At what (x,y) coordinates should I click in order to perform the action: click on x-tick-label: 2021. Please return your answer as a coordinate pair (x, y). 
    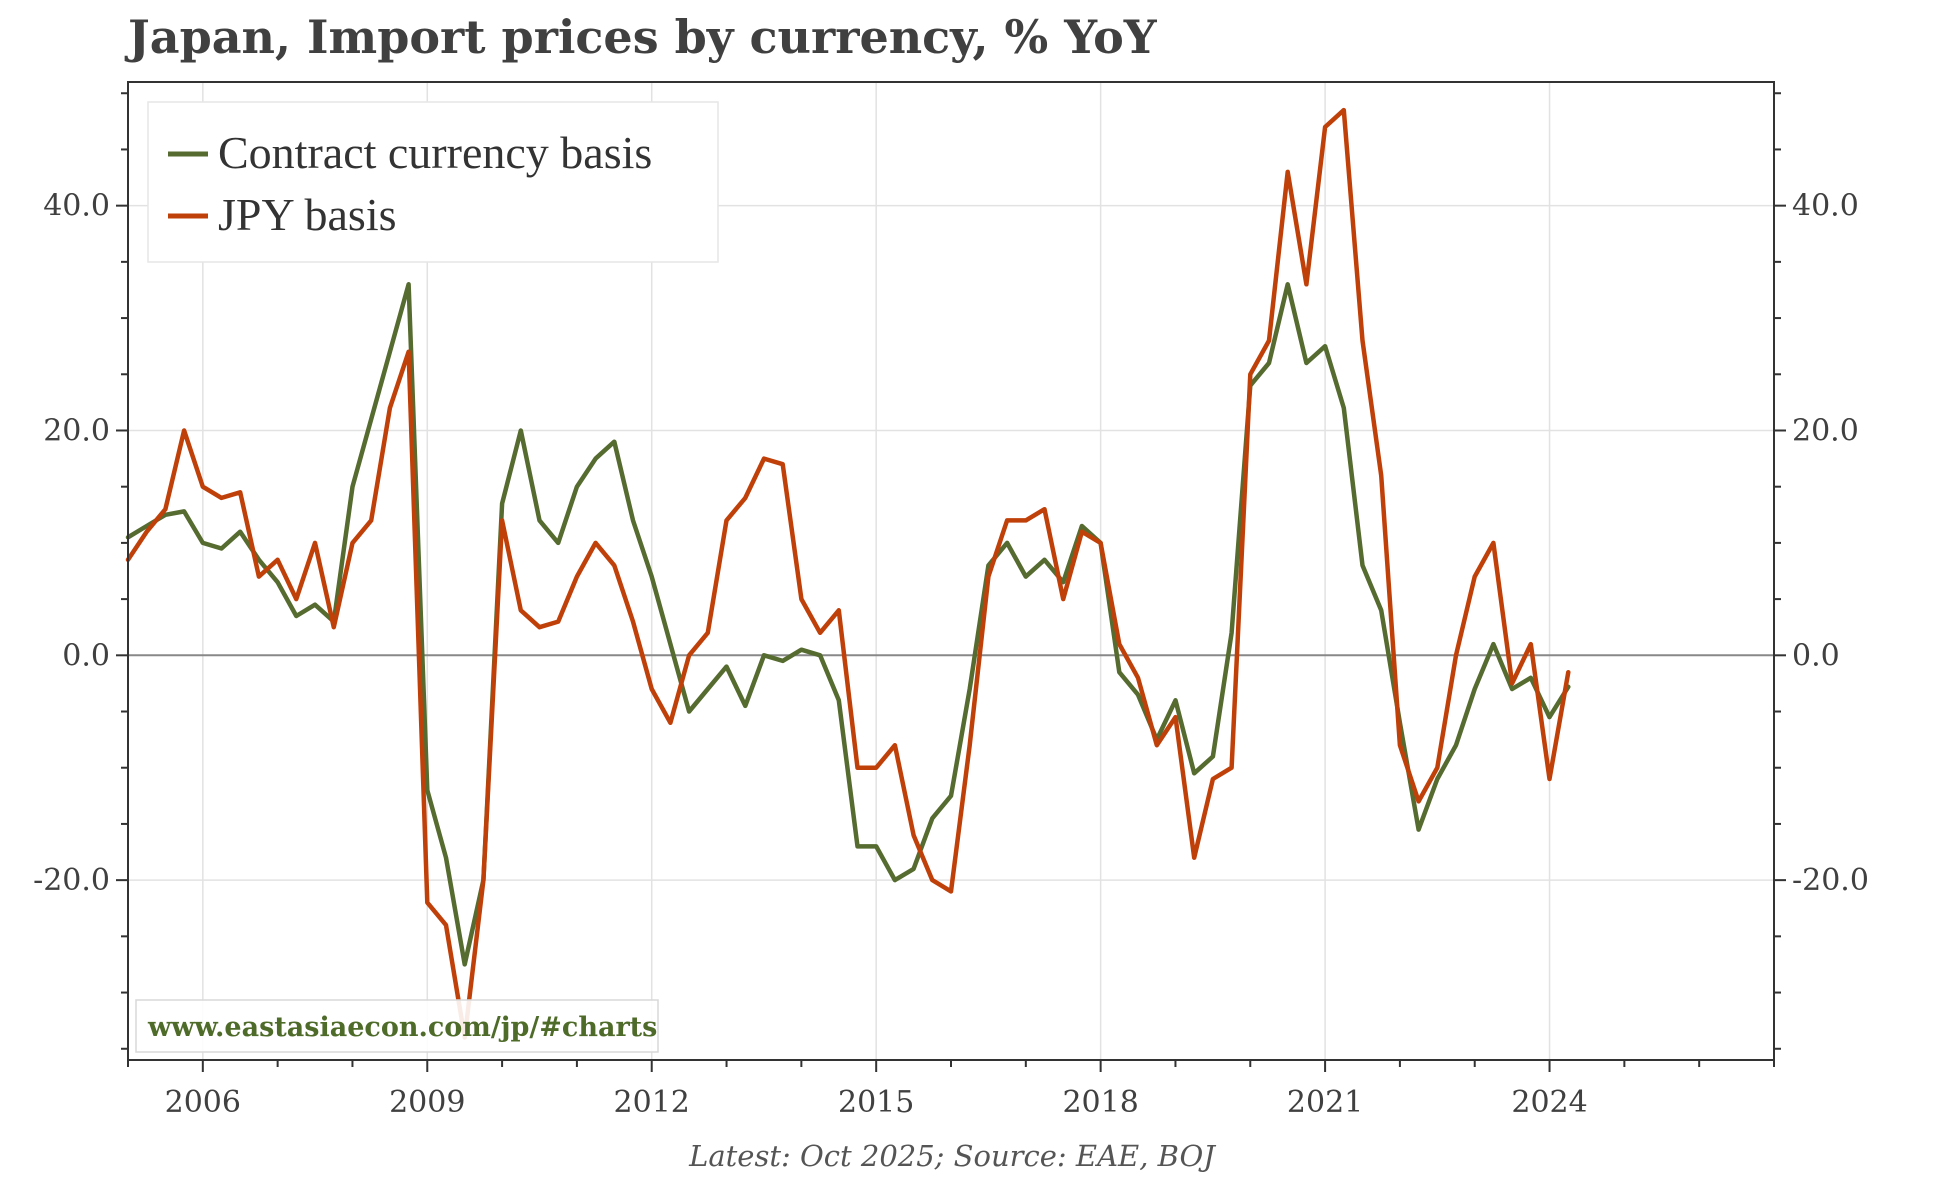
    Looking at the image, I should click on (1325, 1102).